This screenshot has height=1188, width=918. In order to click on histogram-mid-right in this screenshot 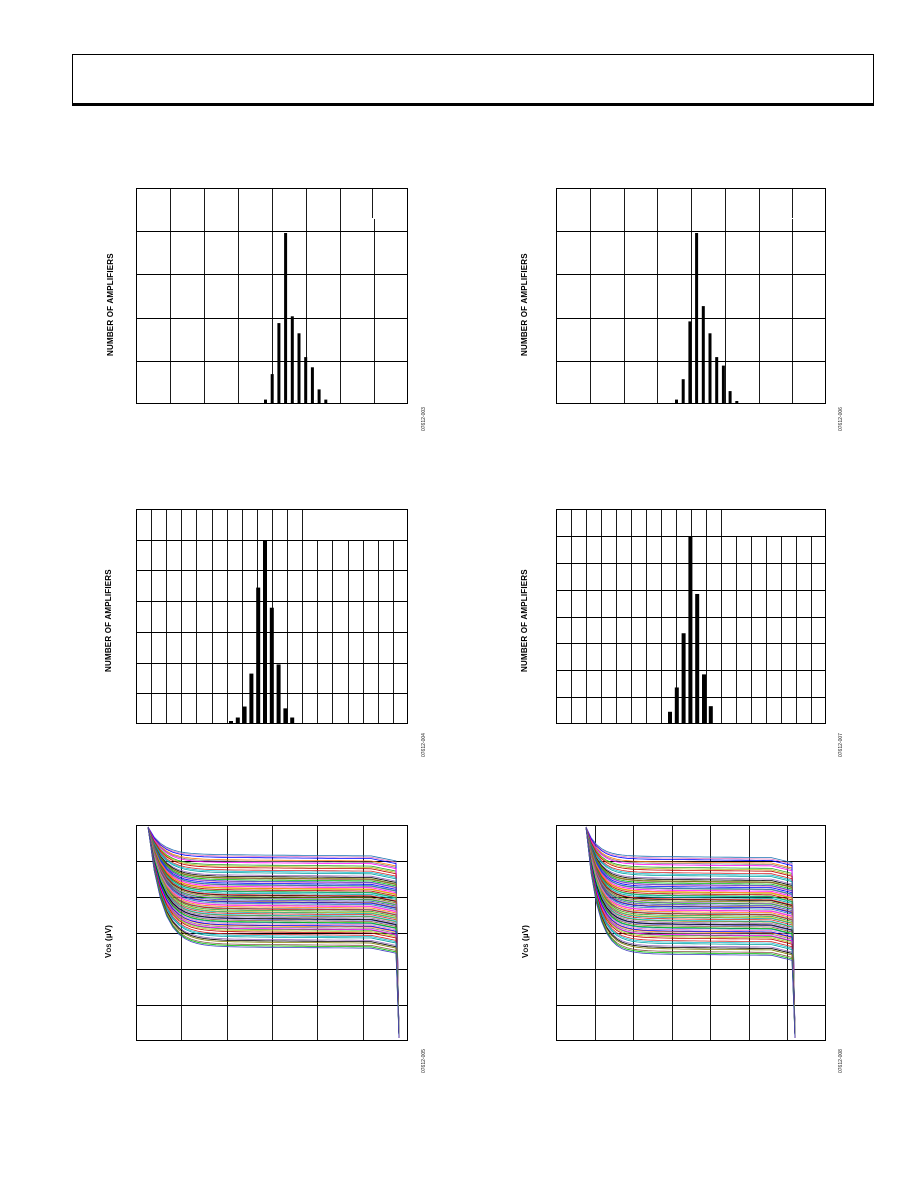, I will do `click(691, 616)`.